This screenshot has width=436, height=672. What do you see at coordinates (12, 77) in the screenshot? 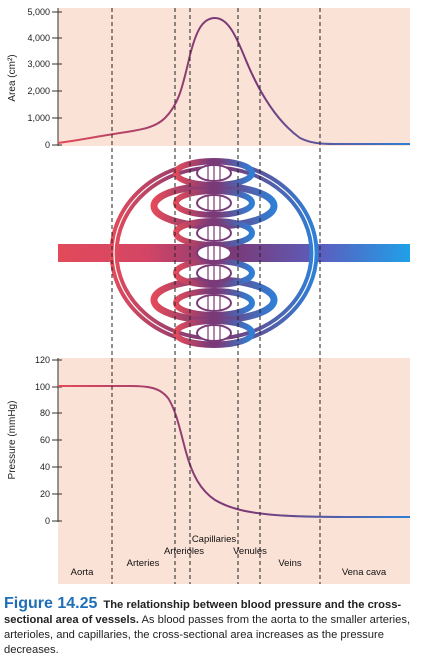
I see `area-axis-title: Area (cm²)` at bounding box center [12, 77].